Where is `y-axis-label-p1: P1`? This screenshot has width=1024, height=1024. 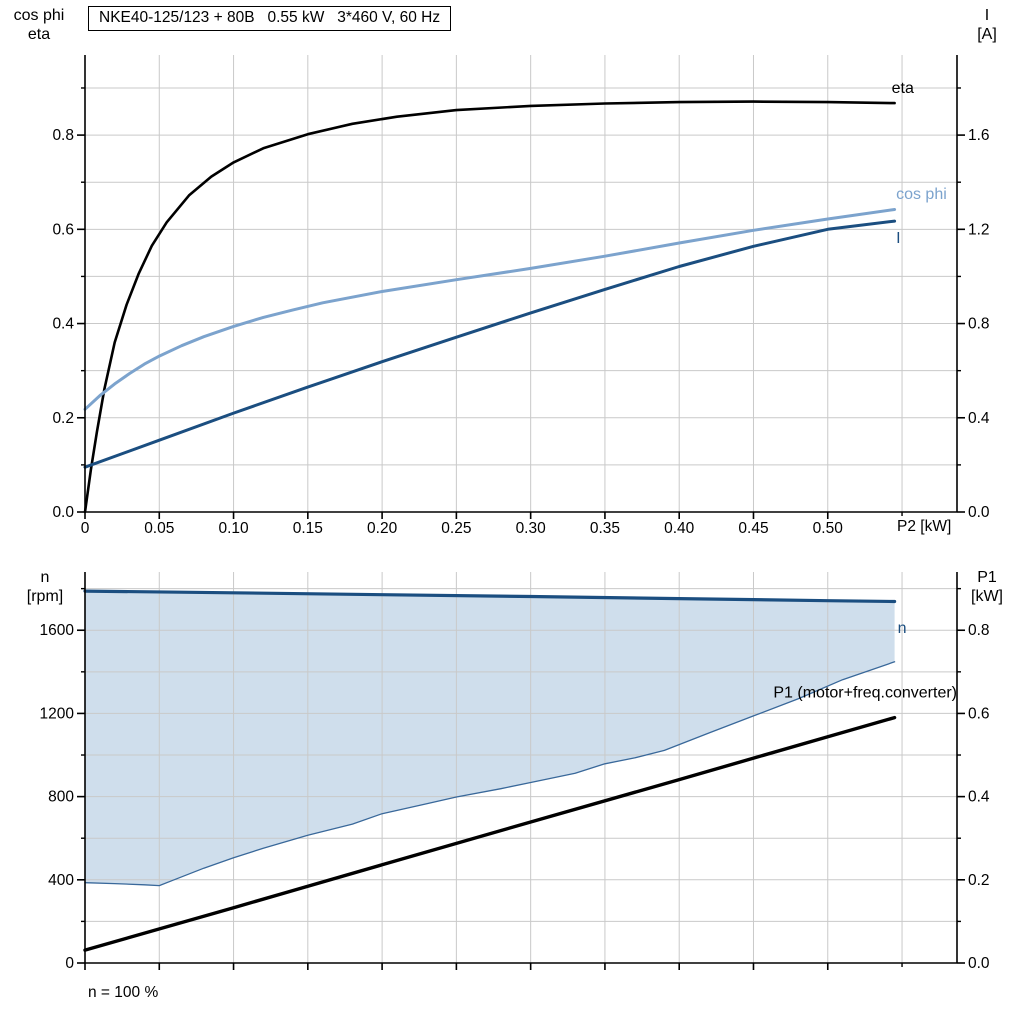
y-axis-label-p1: P1 is located at coordinates (987, 577).